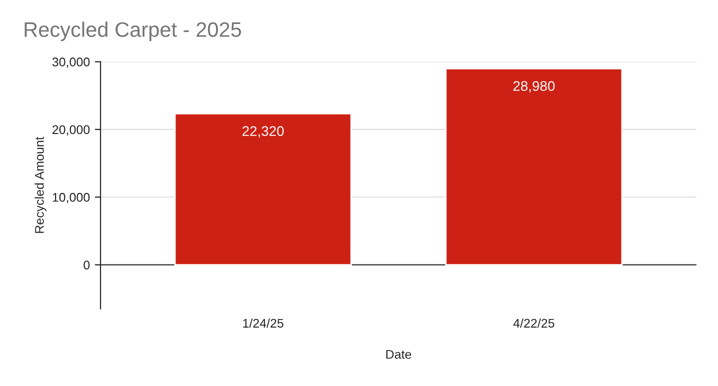  I want to click on y-tick-label: 0, so click(87, 265).